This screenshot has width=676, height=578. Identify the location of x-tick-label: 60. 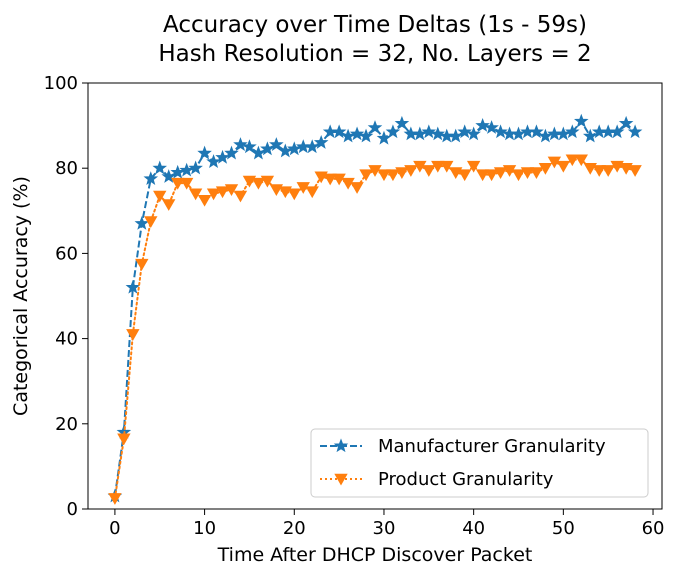
(653, 528).